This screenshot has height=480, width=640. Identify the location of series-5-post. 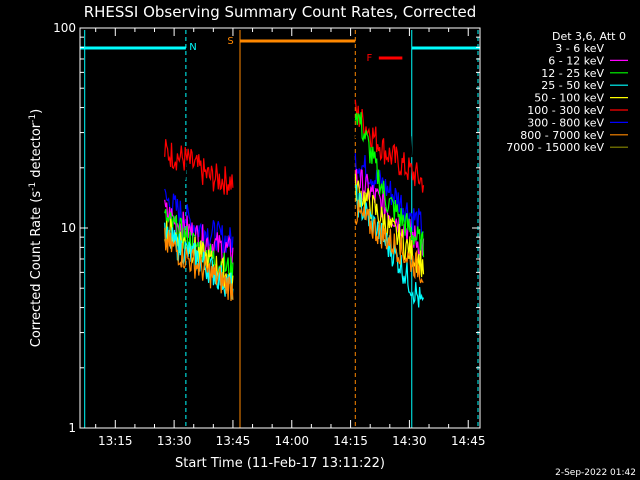
(389, 225).